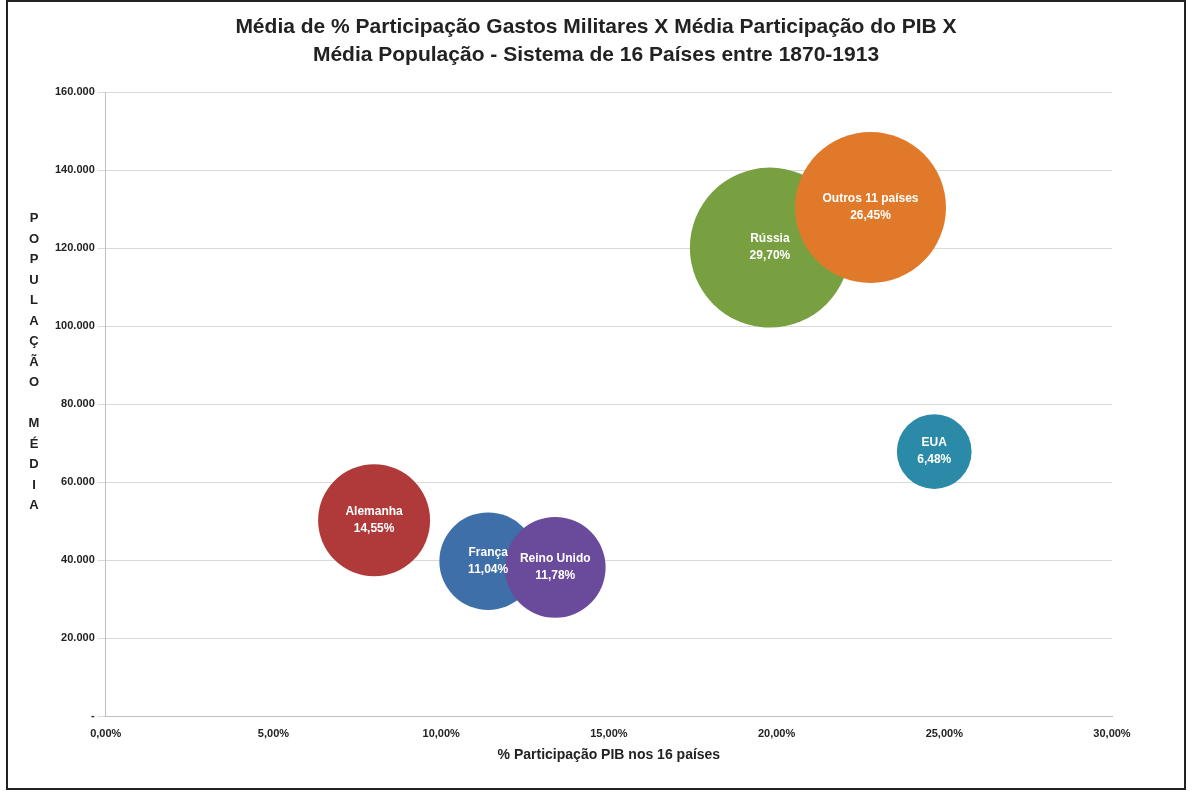 The width and height of the screenshot is (1192, 796). What do you see at coordinates (374, 511) in the screenshot?
I see `series-label: Alemanha` at bounding box center [374, 511].